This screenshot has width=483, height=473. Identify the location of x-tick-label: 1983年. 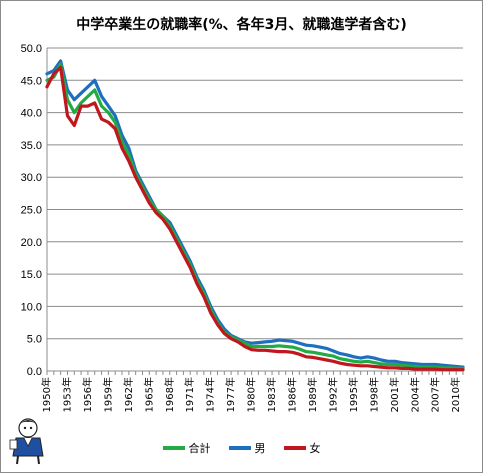
(271, 394).